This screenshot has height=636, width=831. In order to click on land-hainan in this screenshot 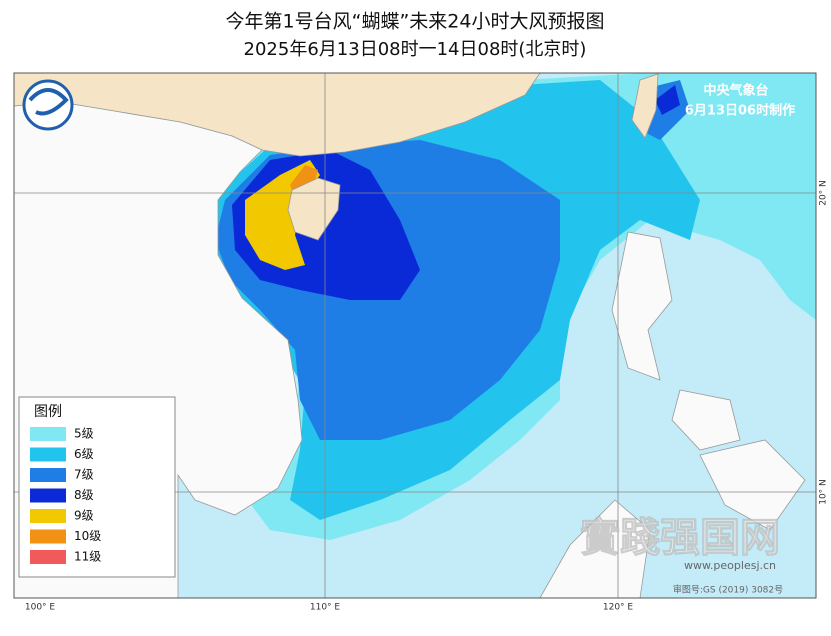, I will do `click(314, 209)`.